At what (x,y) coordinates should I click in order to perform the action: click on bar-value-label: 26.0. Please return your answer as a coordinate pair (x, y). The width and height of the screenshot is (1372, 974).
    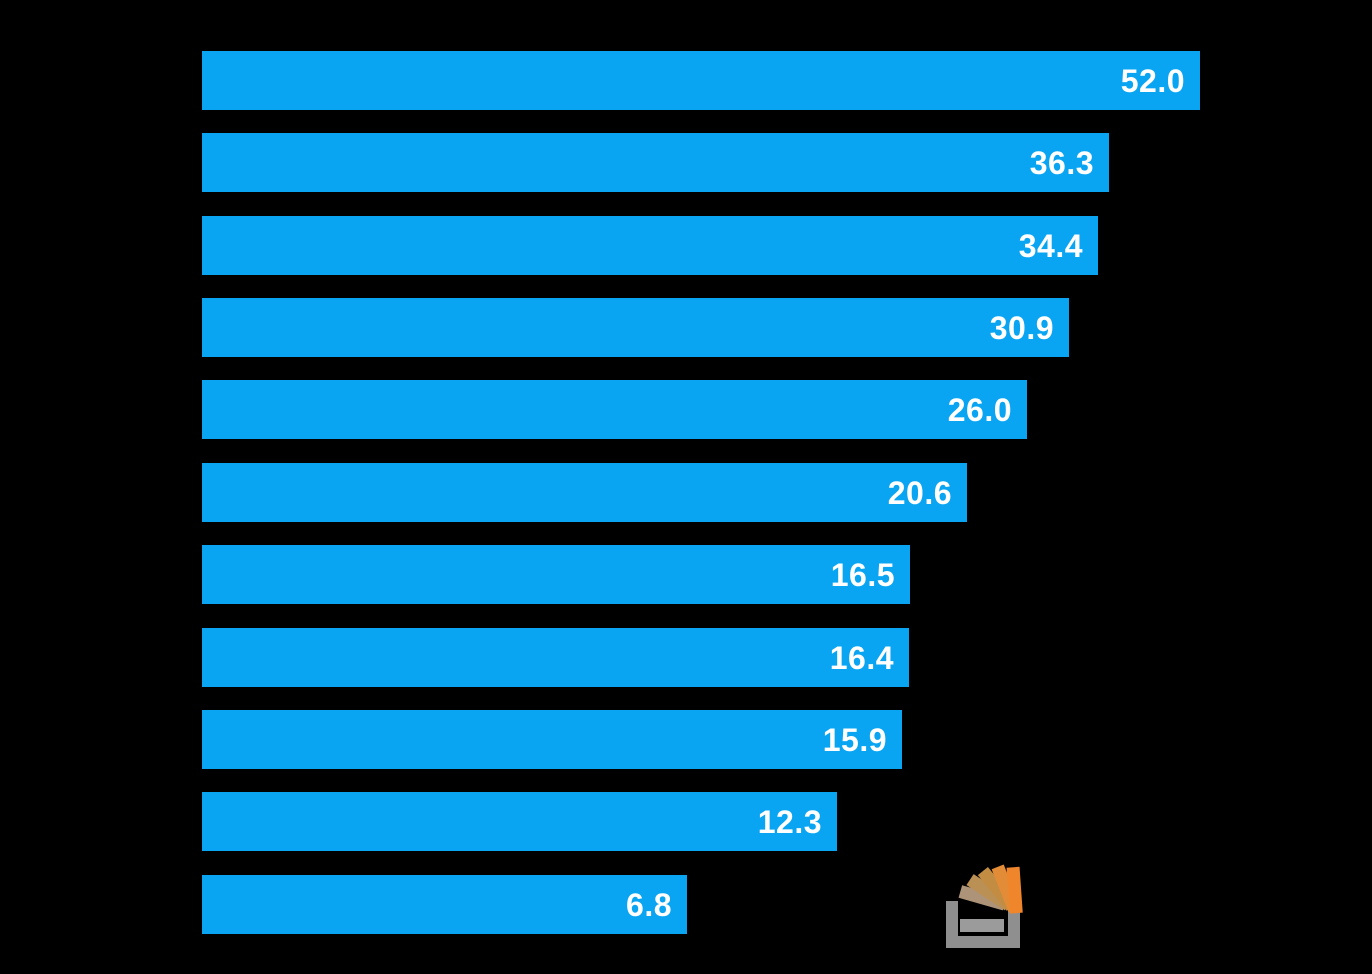
    Looking at the image, I should click on (979, 409).